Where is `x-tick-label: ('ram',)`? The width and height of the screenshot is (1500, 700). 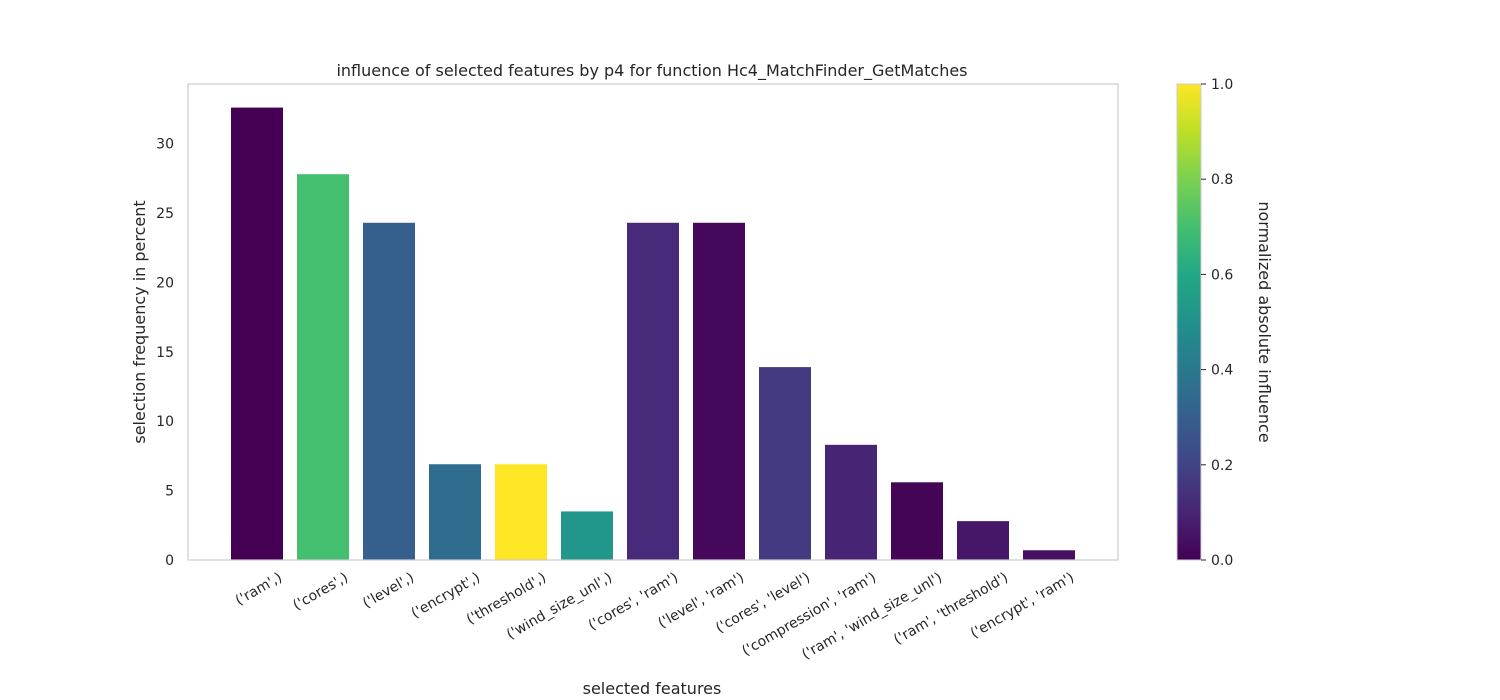 x-tick-label: ('ram',) is located at coordinates (259, 589).